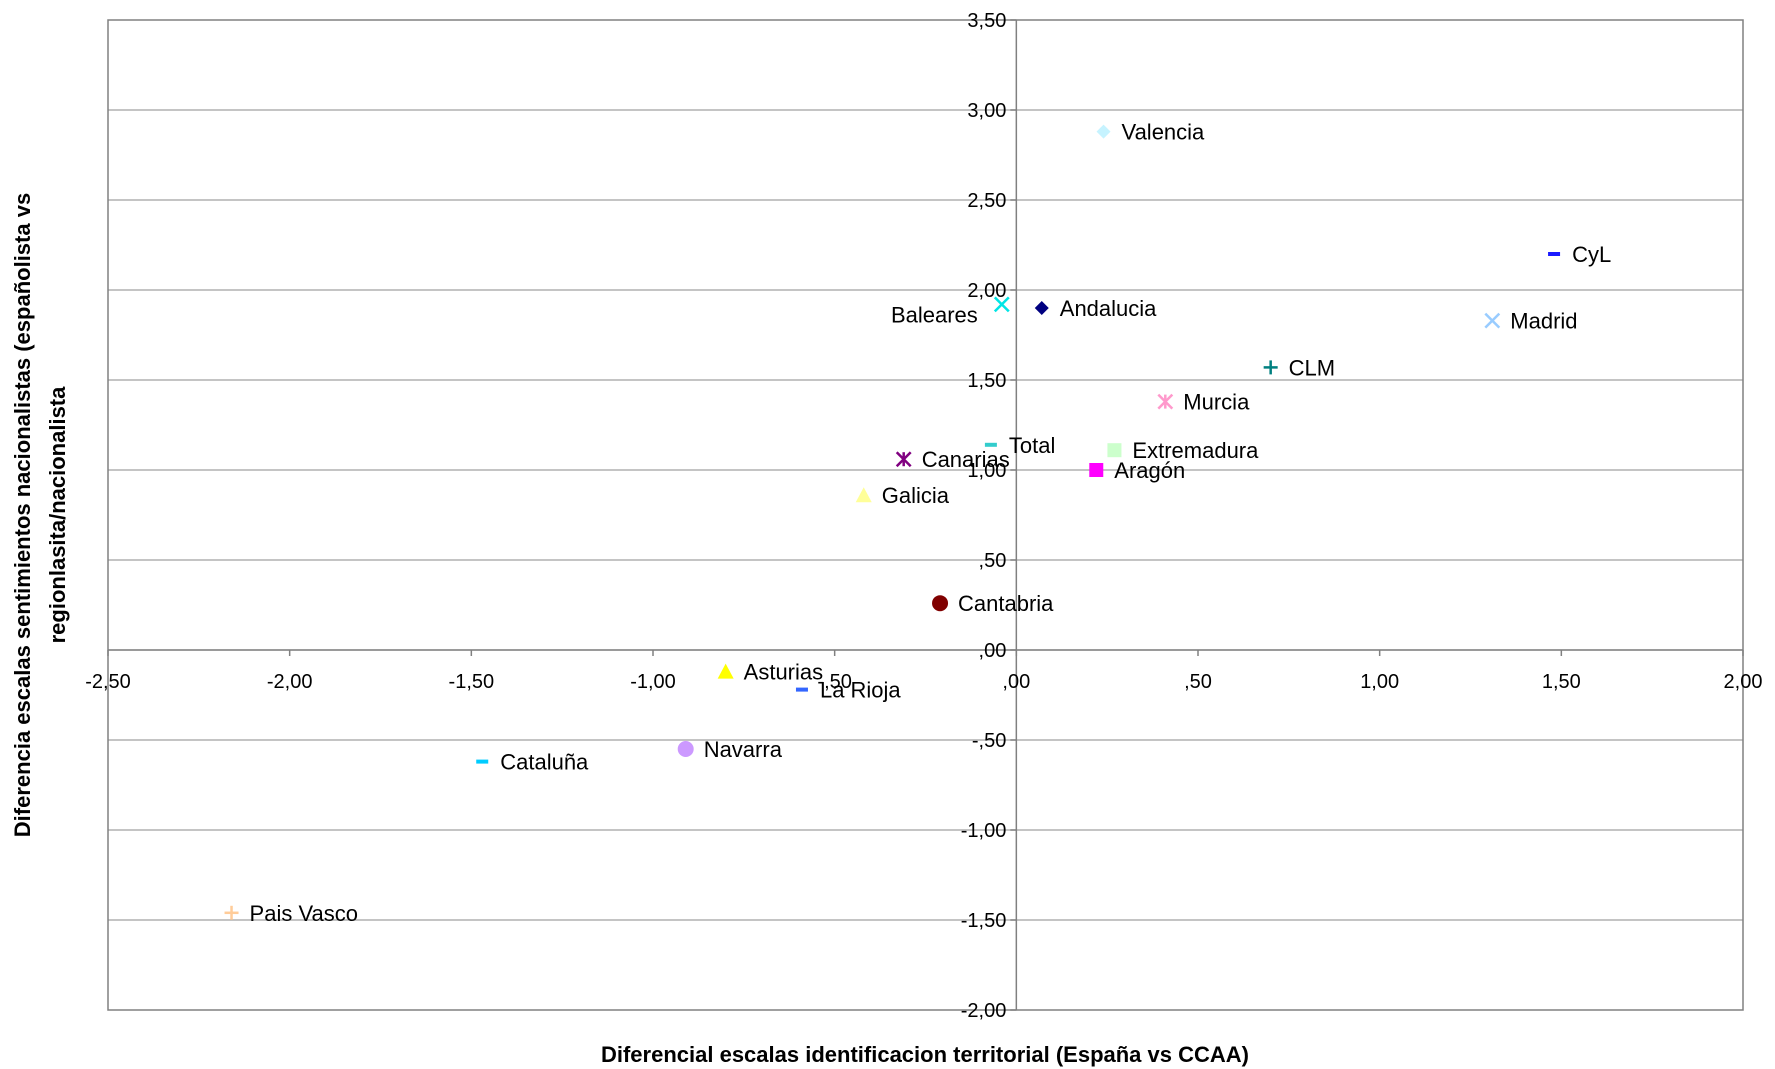  What do you see at coordinates (472, 682) in the screenshot?
I see `x-tick-label-2: -1,50` at bounding box center [472, 682].